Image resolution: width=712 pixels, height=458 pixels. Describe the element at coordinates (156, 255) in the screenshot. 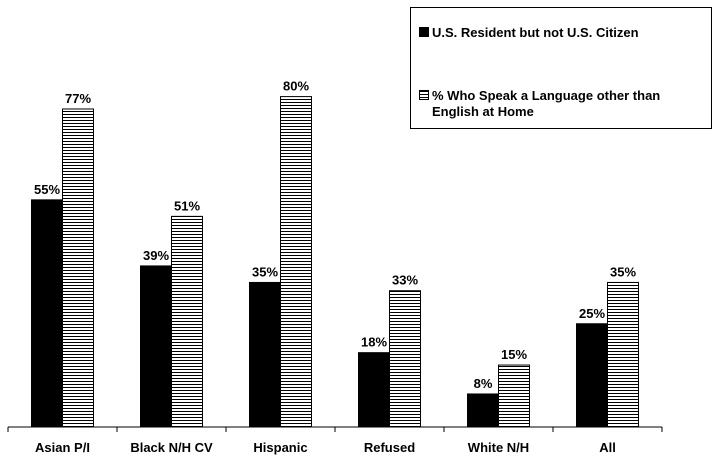

I see `data-label-resident-1: 39%` at that location.